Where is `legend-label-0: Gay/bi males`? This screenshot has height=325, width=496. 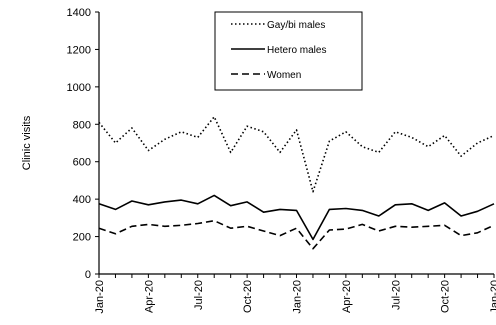
legend-label-0: Gay/bi males is located at coordinates (296, 25).